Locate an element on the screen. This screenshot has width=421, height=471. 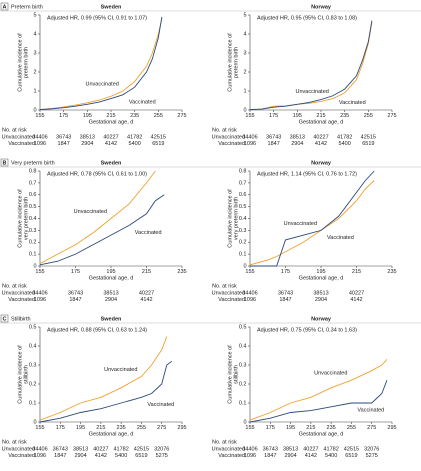
y-tick-label: 0.4 is located at coordinates (33, 219).